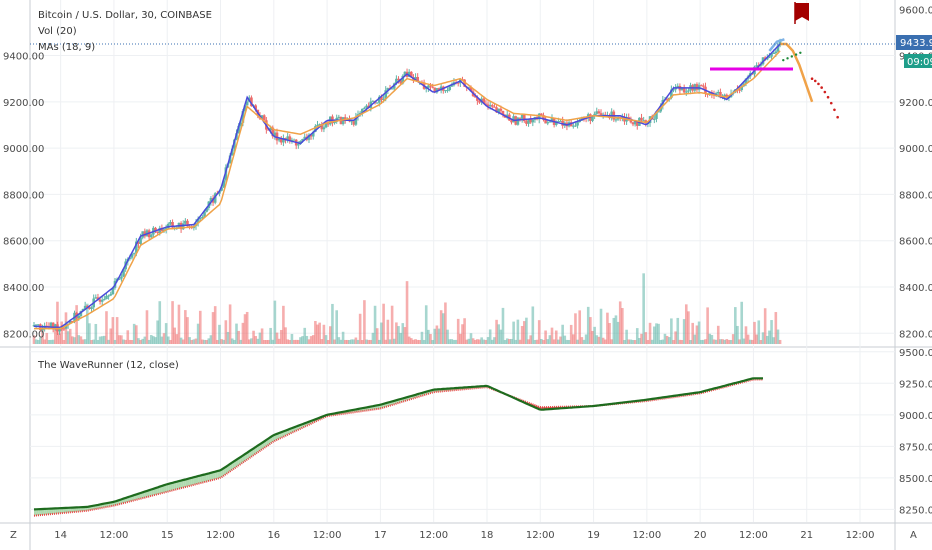 This screenshot has width=932, height=550. Describe the element at coordinates (915, 103) in the screenshot. I see `y-tick-right: 9200.00` at that location.